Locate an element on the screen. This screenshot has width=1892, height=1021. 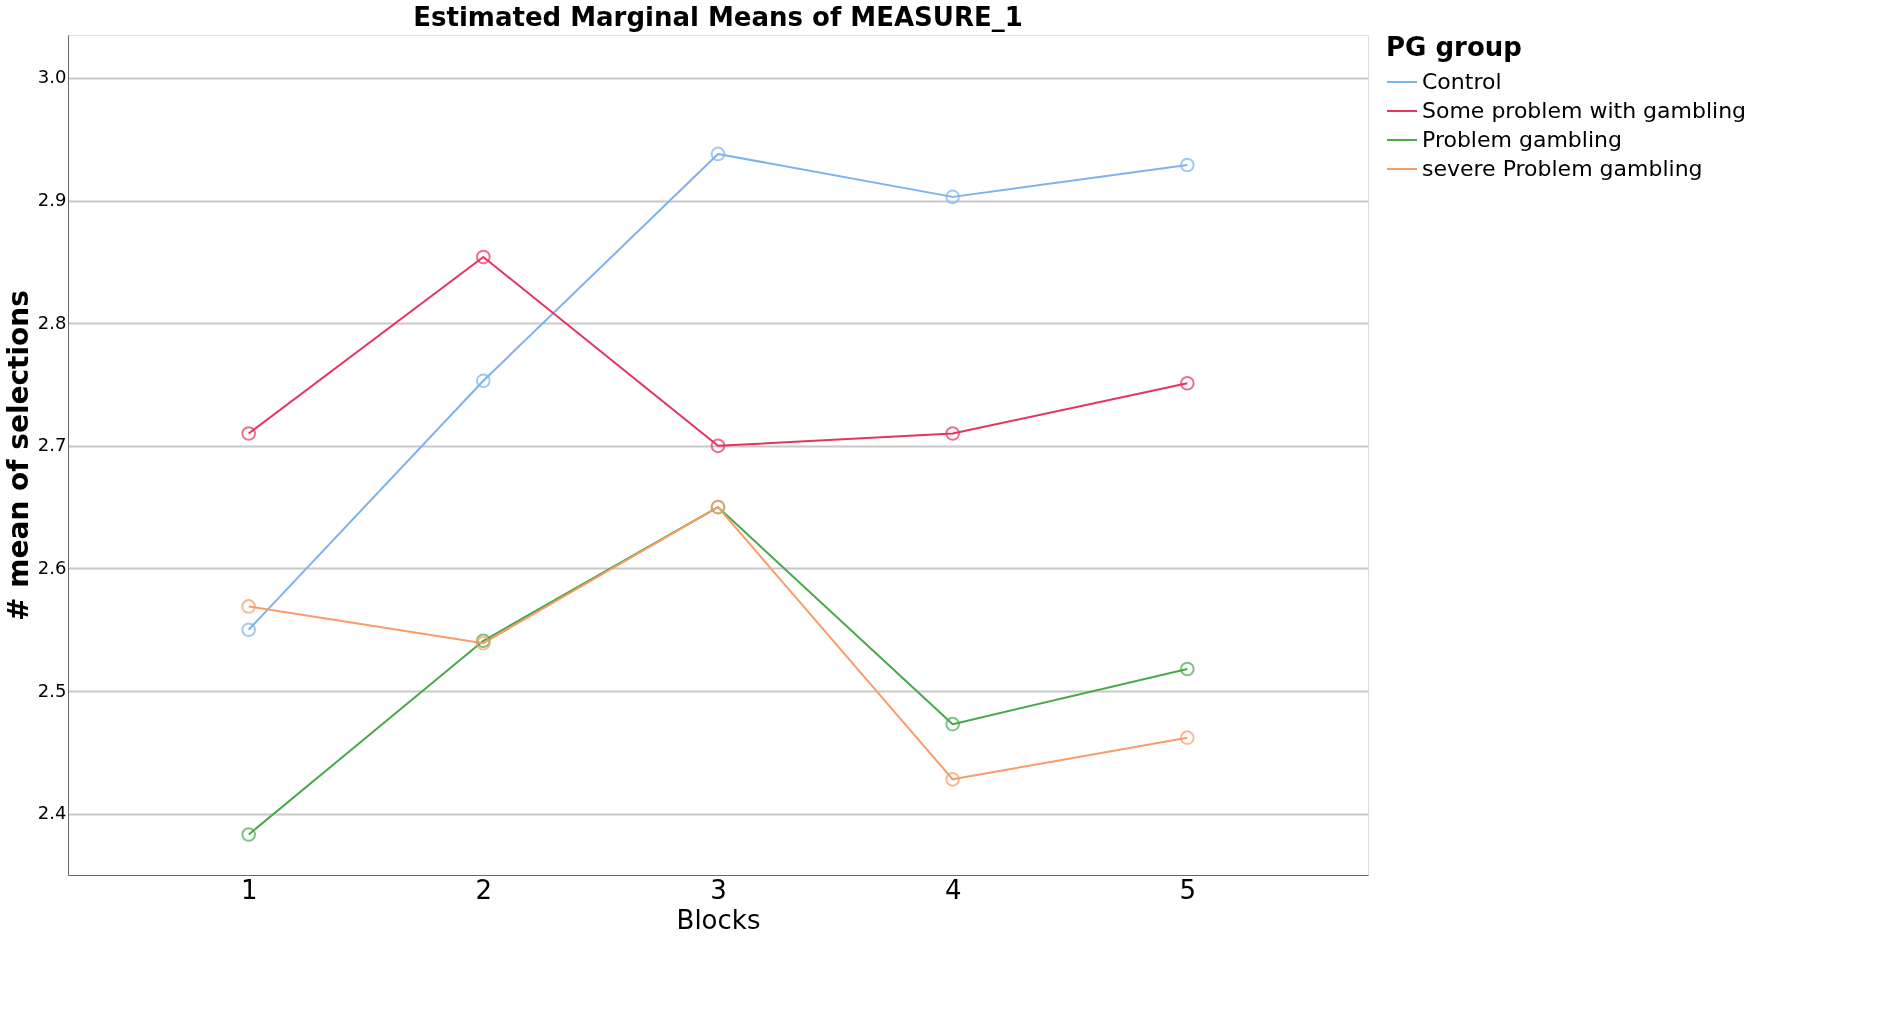
x-tick-label: 5 is located at coordinates (1188, 889).